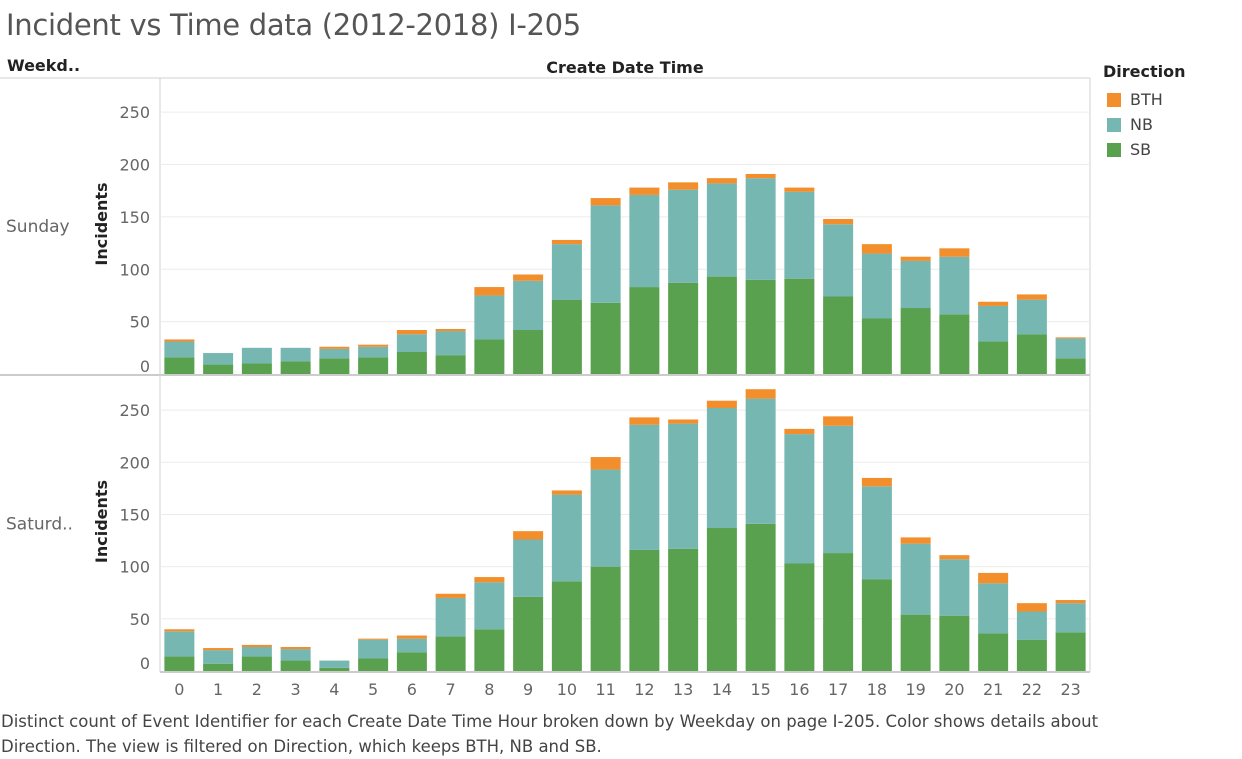  What do you see at coordinates (38, 227) in the screenshot?
I see `pane-label: Sunday` at bounding box center [38, 227].